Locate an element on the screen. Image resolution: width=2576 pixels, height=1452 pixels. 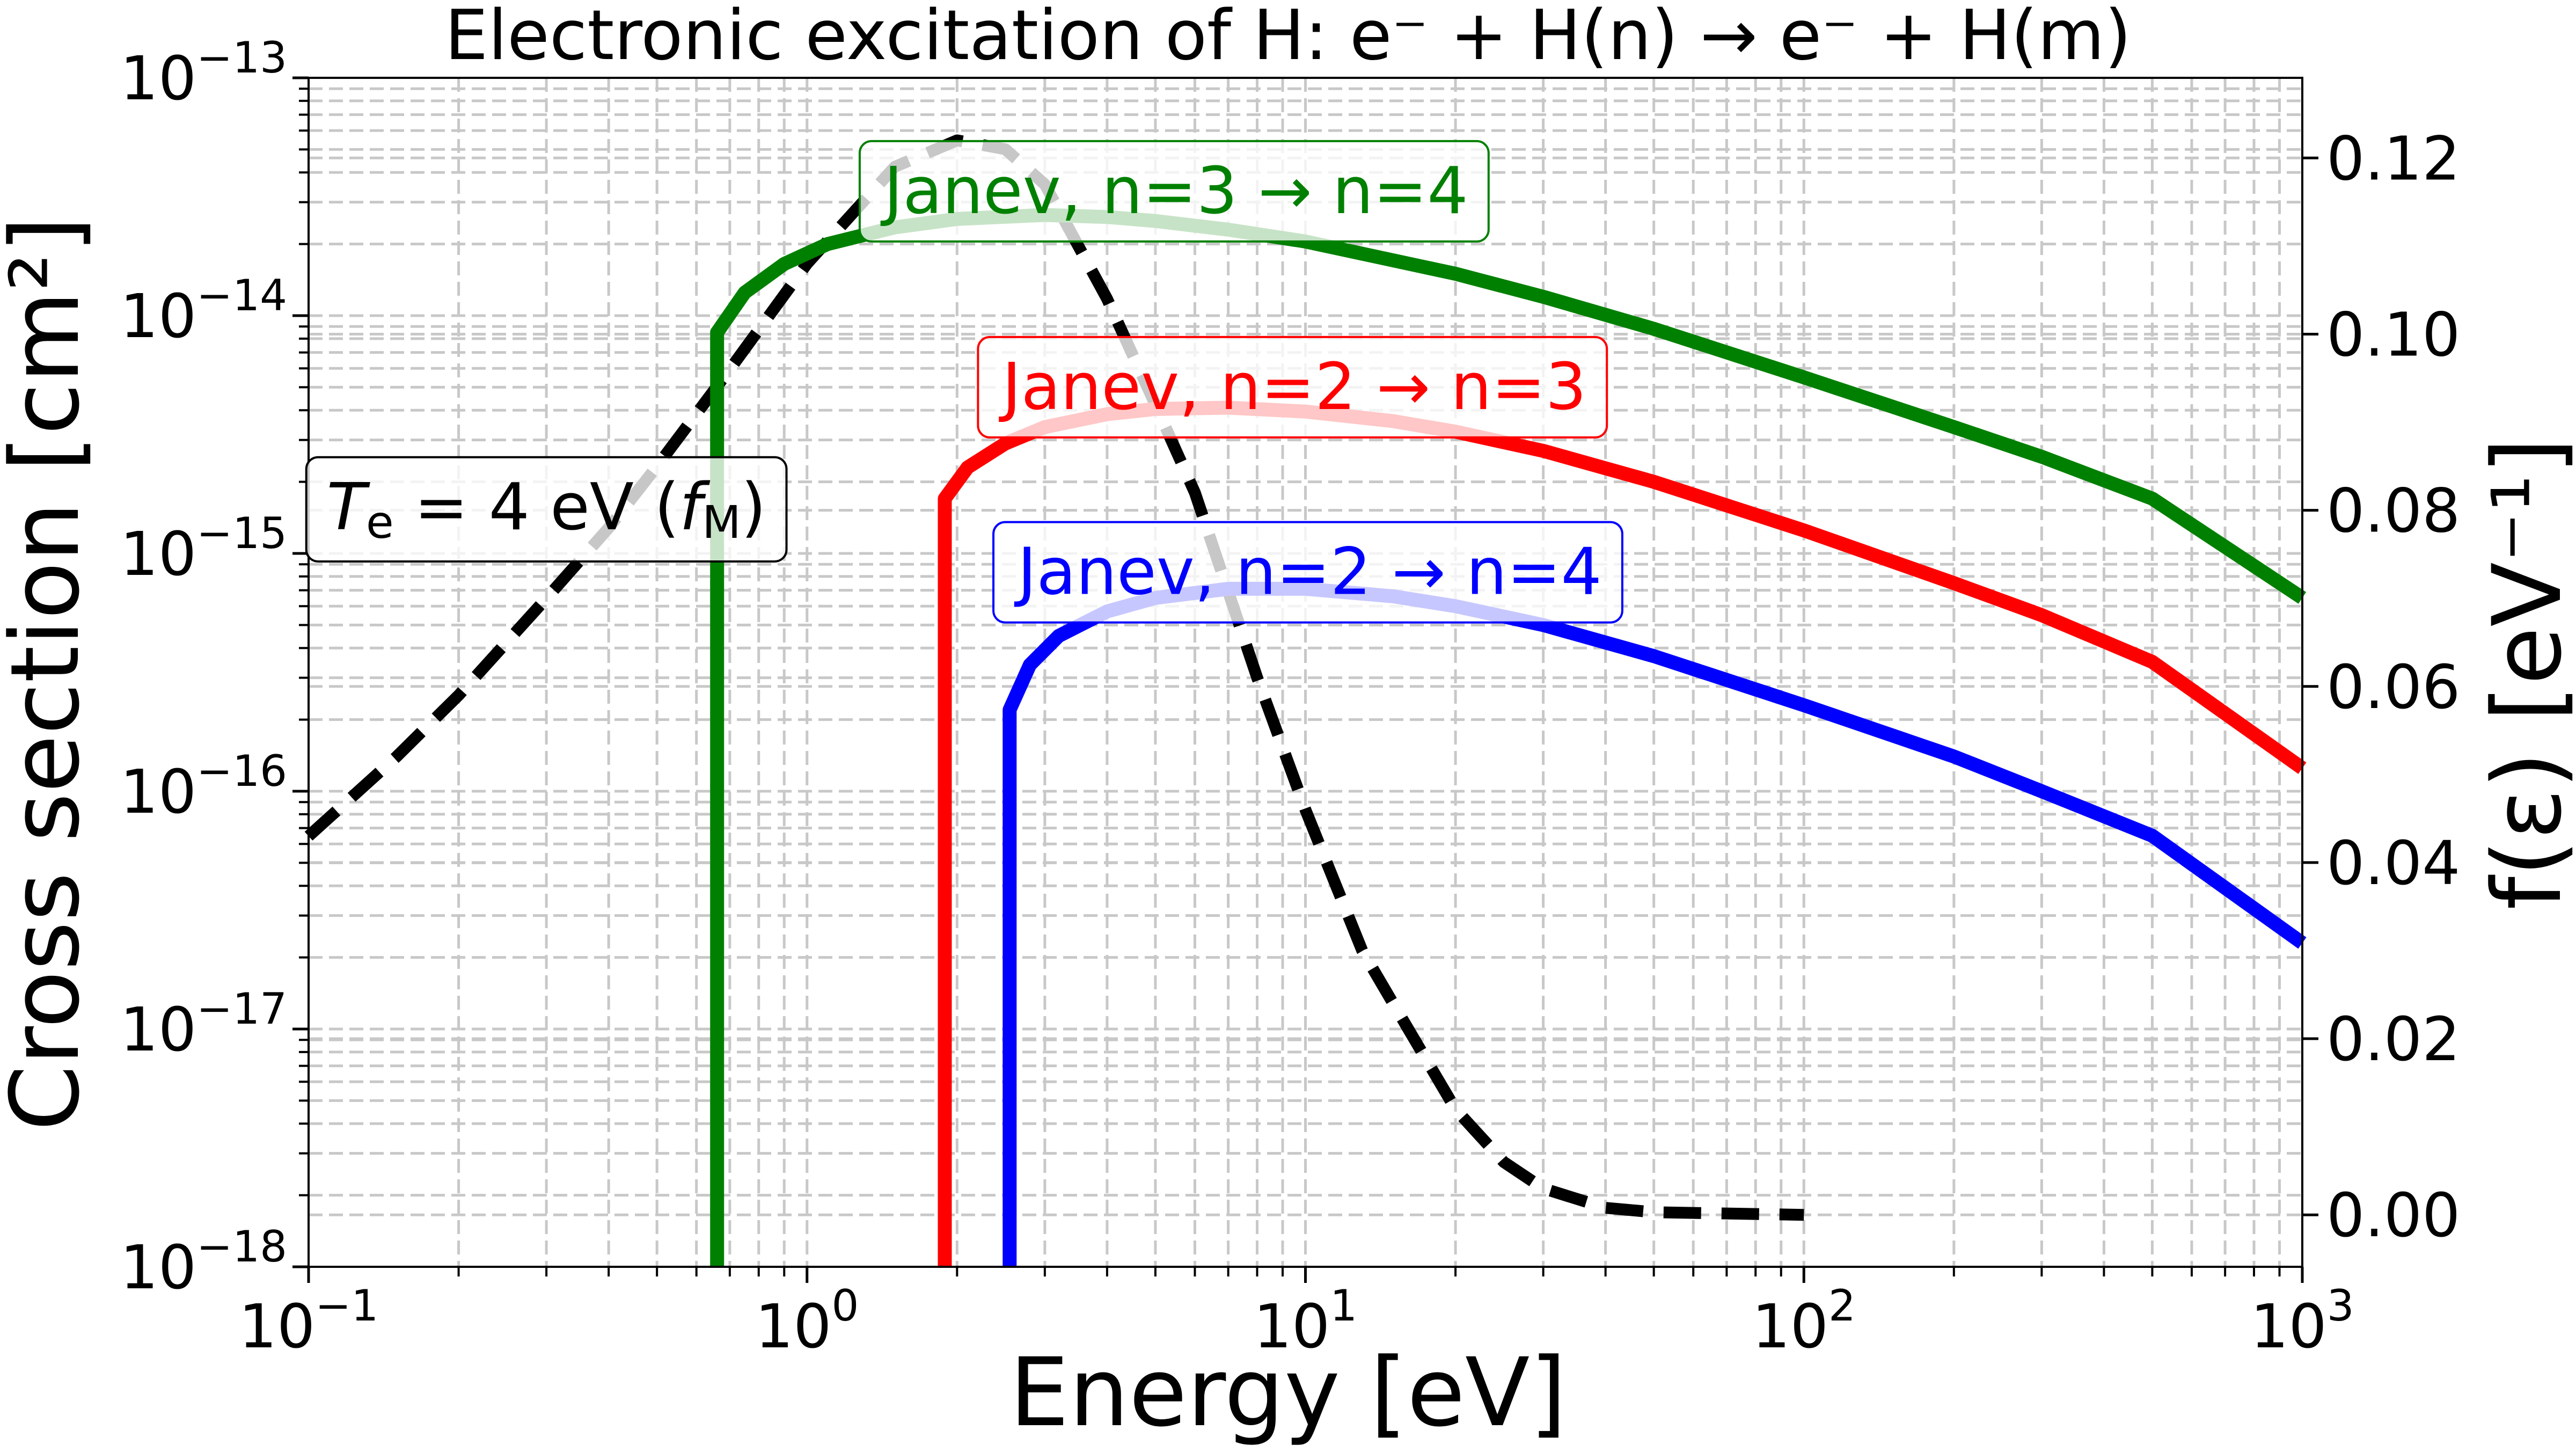
annotation-label-1: Janev, n=2 → n=3 is located at coordinates (1292, 387).